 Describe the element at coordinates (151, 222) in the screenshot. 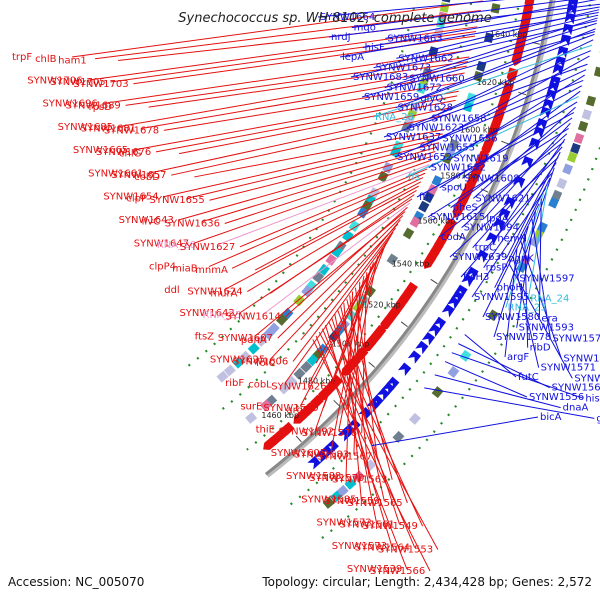

I see `gene-label-left: ilvC` at that location.